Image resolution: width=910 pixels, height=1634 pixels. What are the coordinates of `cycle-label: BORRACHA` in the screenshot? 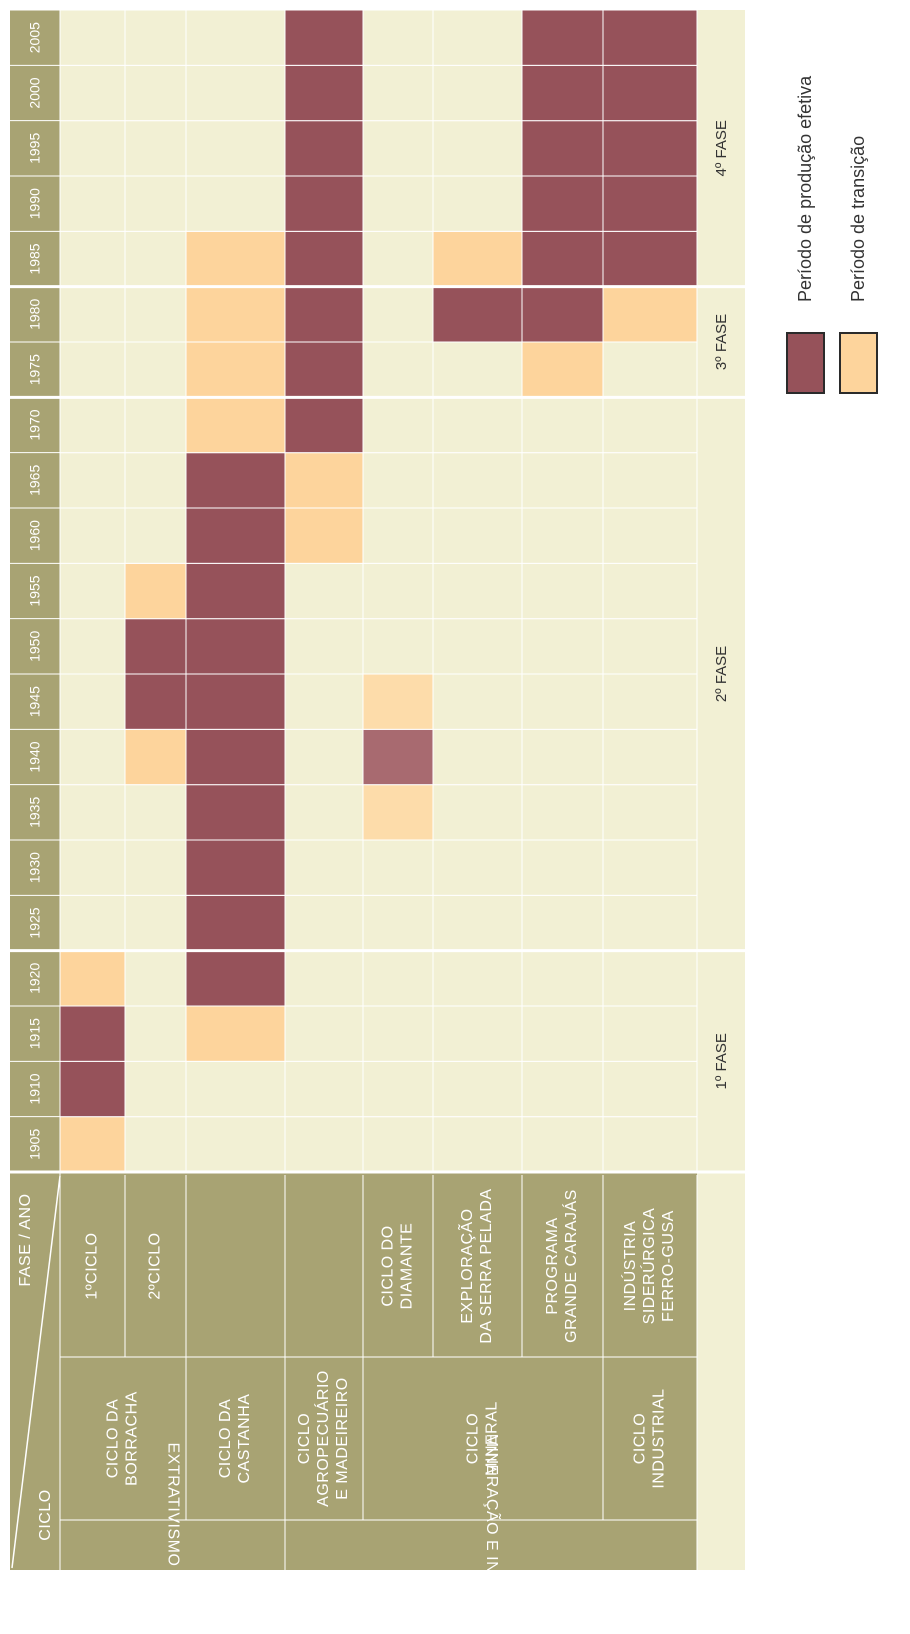 It's located at (132, 1438).